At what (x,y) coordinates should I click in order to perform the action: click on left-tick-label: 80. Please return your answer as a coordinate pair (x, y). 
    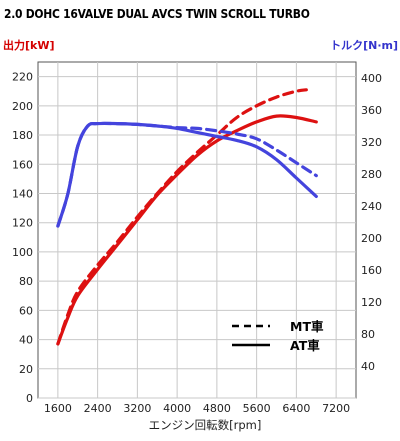
    Looking at the image, I should click on (26, 281).